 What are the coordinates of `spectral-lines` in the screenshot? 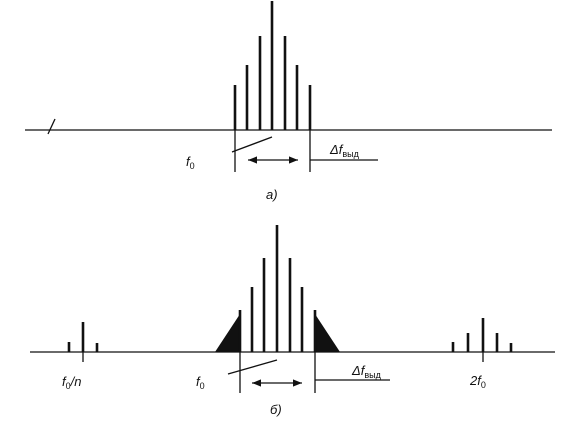 It's located at (272, 65).